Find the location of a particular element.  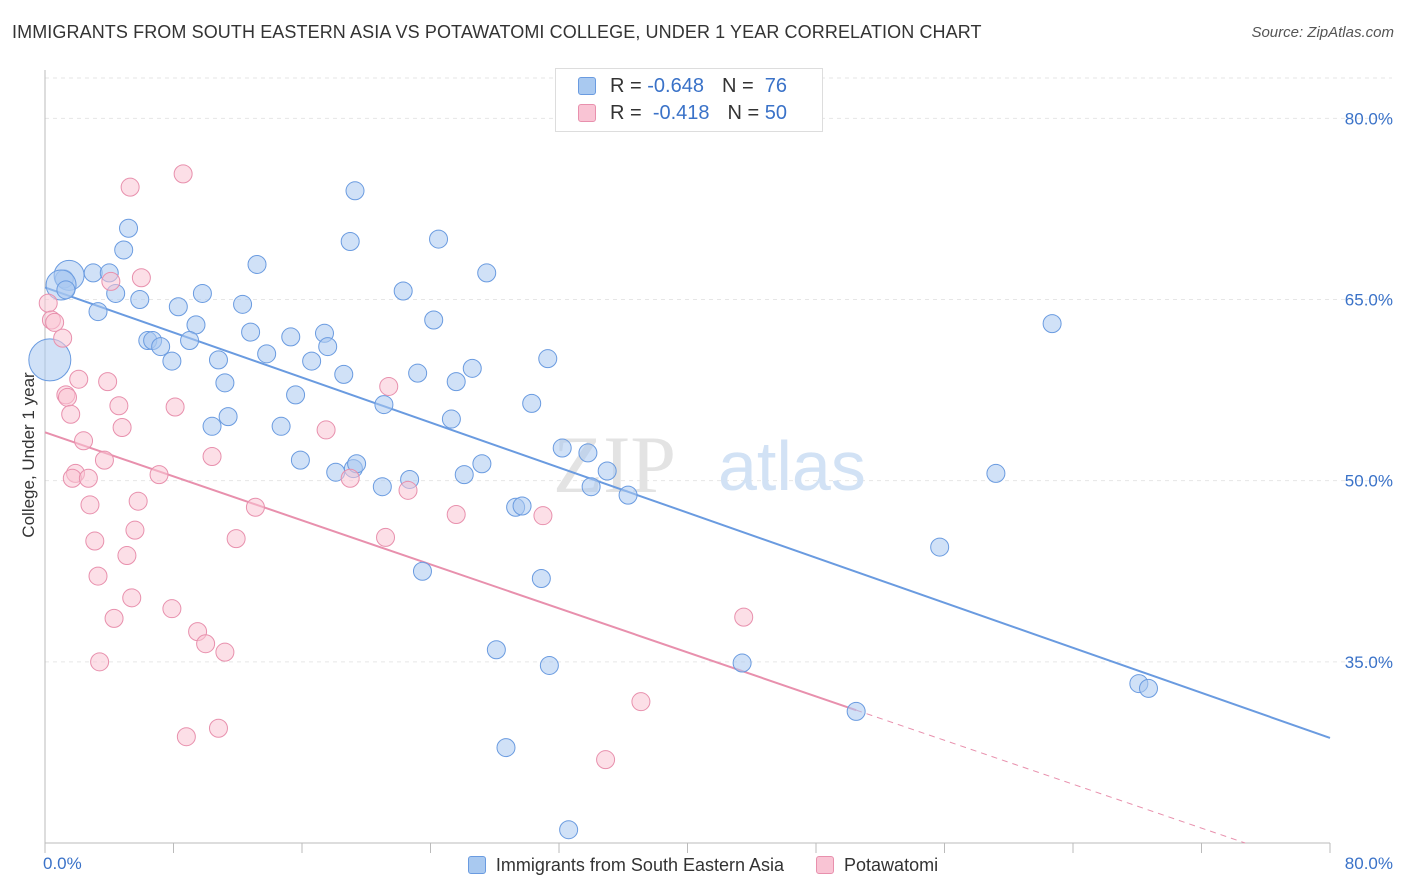

legend-row-seasia: R = -0.648 N = 76 is located at coordinates (682, 86).